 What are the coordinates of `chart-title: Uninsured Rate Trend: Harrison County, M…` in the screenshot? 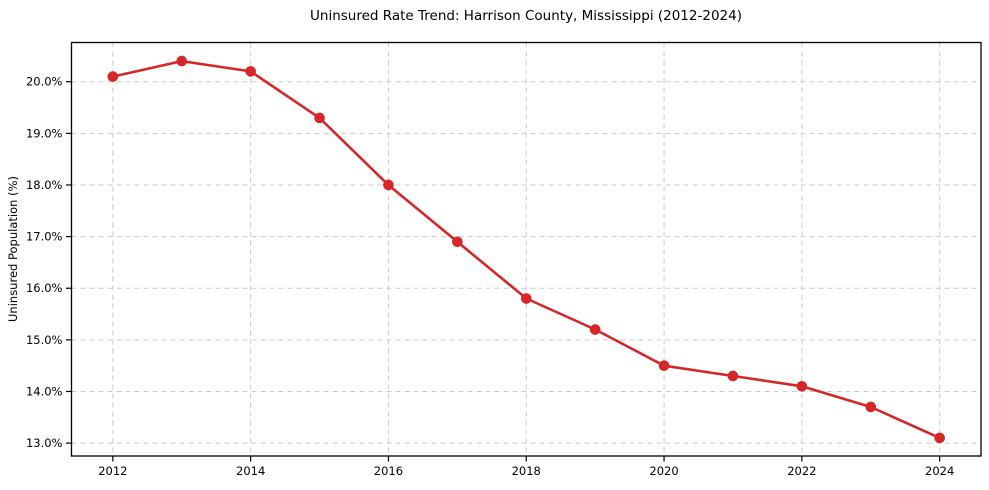 It's located at (526, 16).